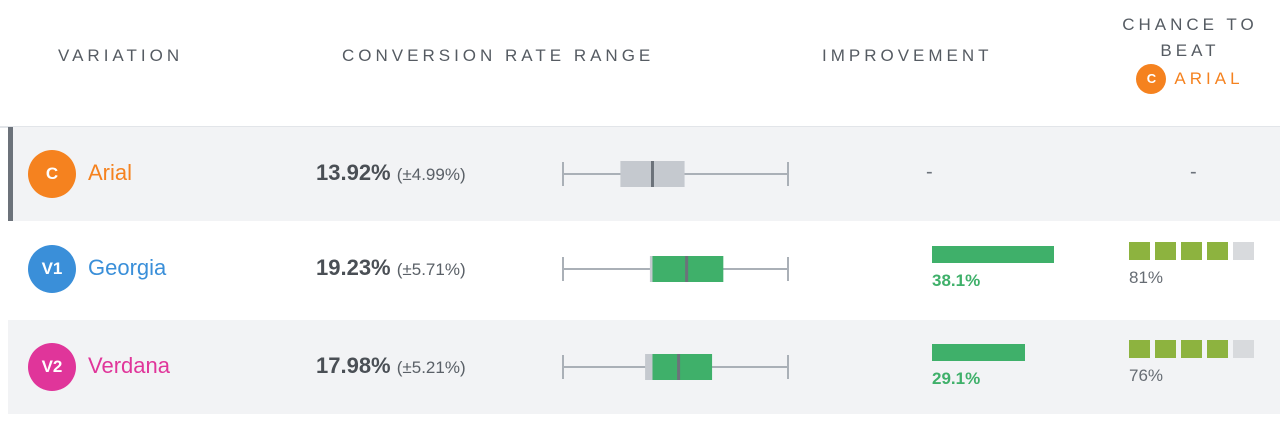 This screenshot has height=423, width=1280. I want to click on chance-value: 81%, so click(1146, 277).